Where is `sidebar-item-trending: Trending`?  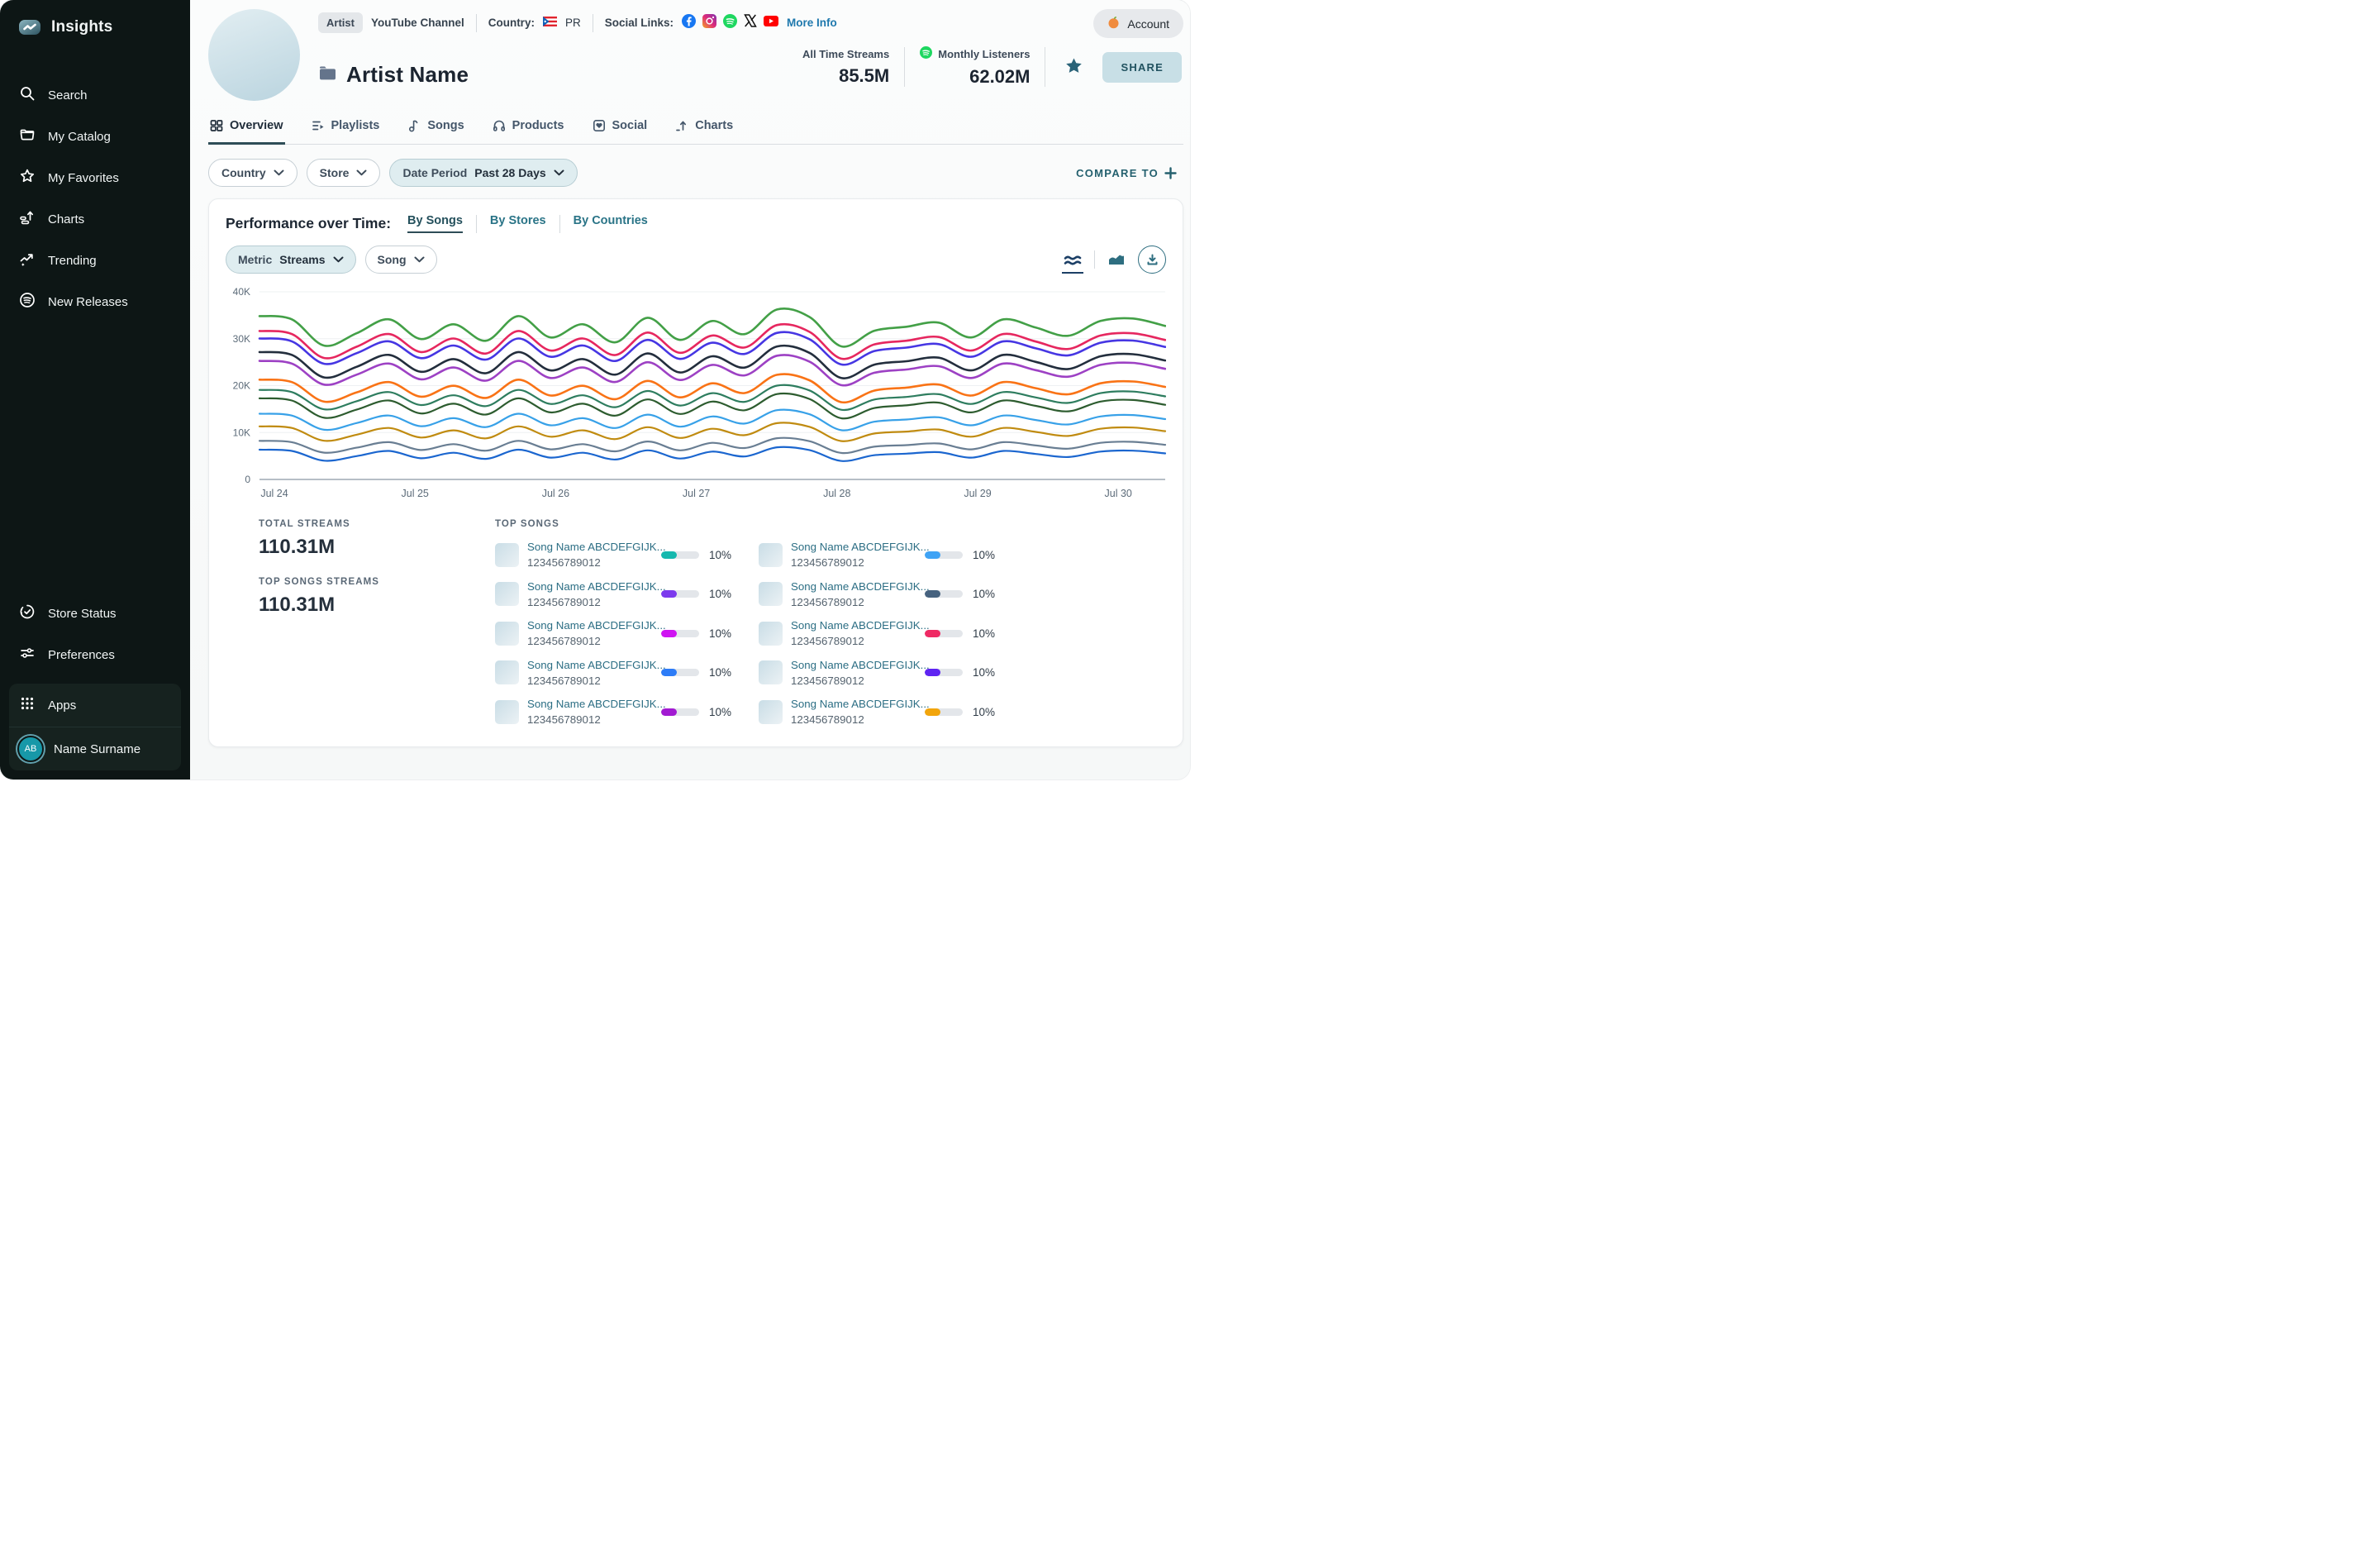
sidebar-item-trending: Trending is located at coordinates (95, 260).